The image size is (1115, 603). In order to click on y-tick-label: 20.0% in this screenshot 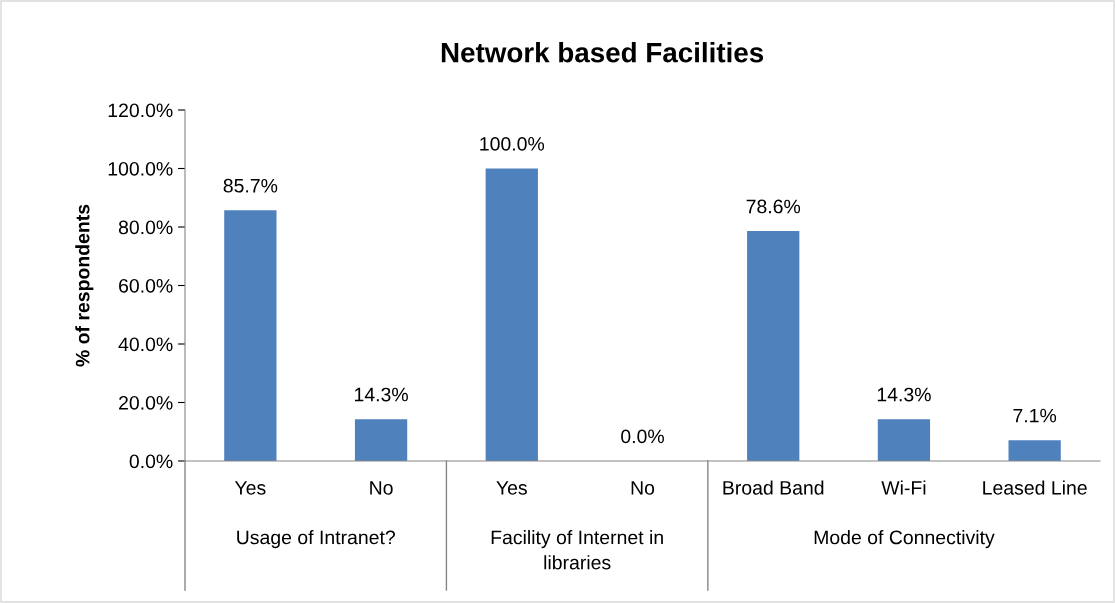, I will do `click(146, 402)`.